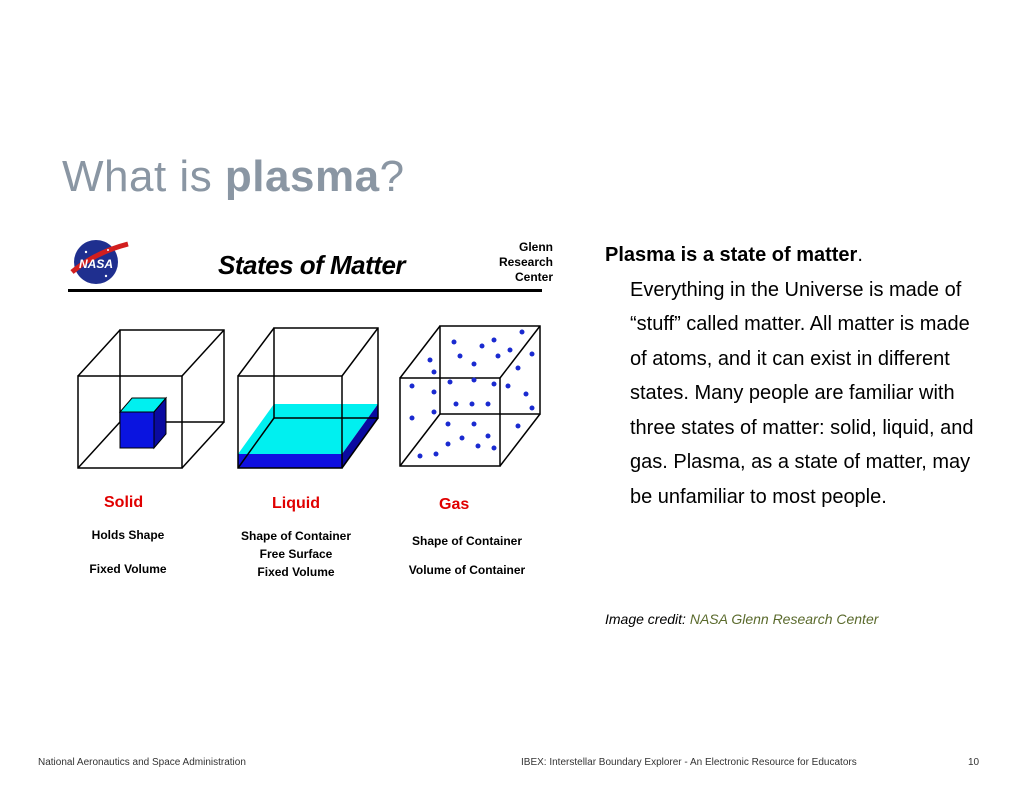 The height and width of the screenshot is (791, 1024). What do you see at coordinates (295, 536) in the screenshot?
I see `liquid-prop-1: Shape of Container` at bounding box center [295, 536].